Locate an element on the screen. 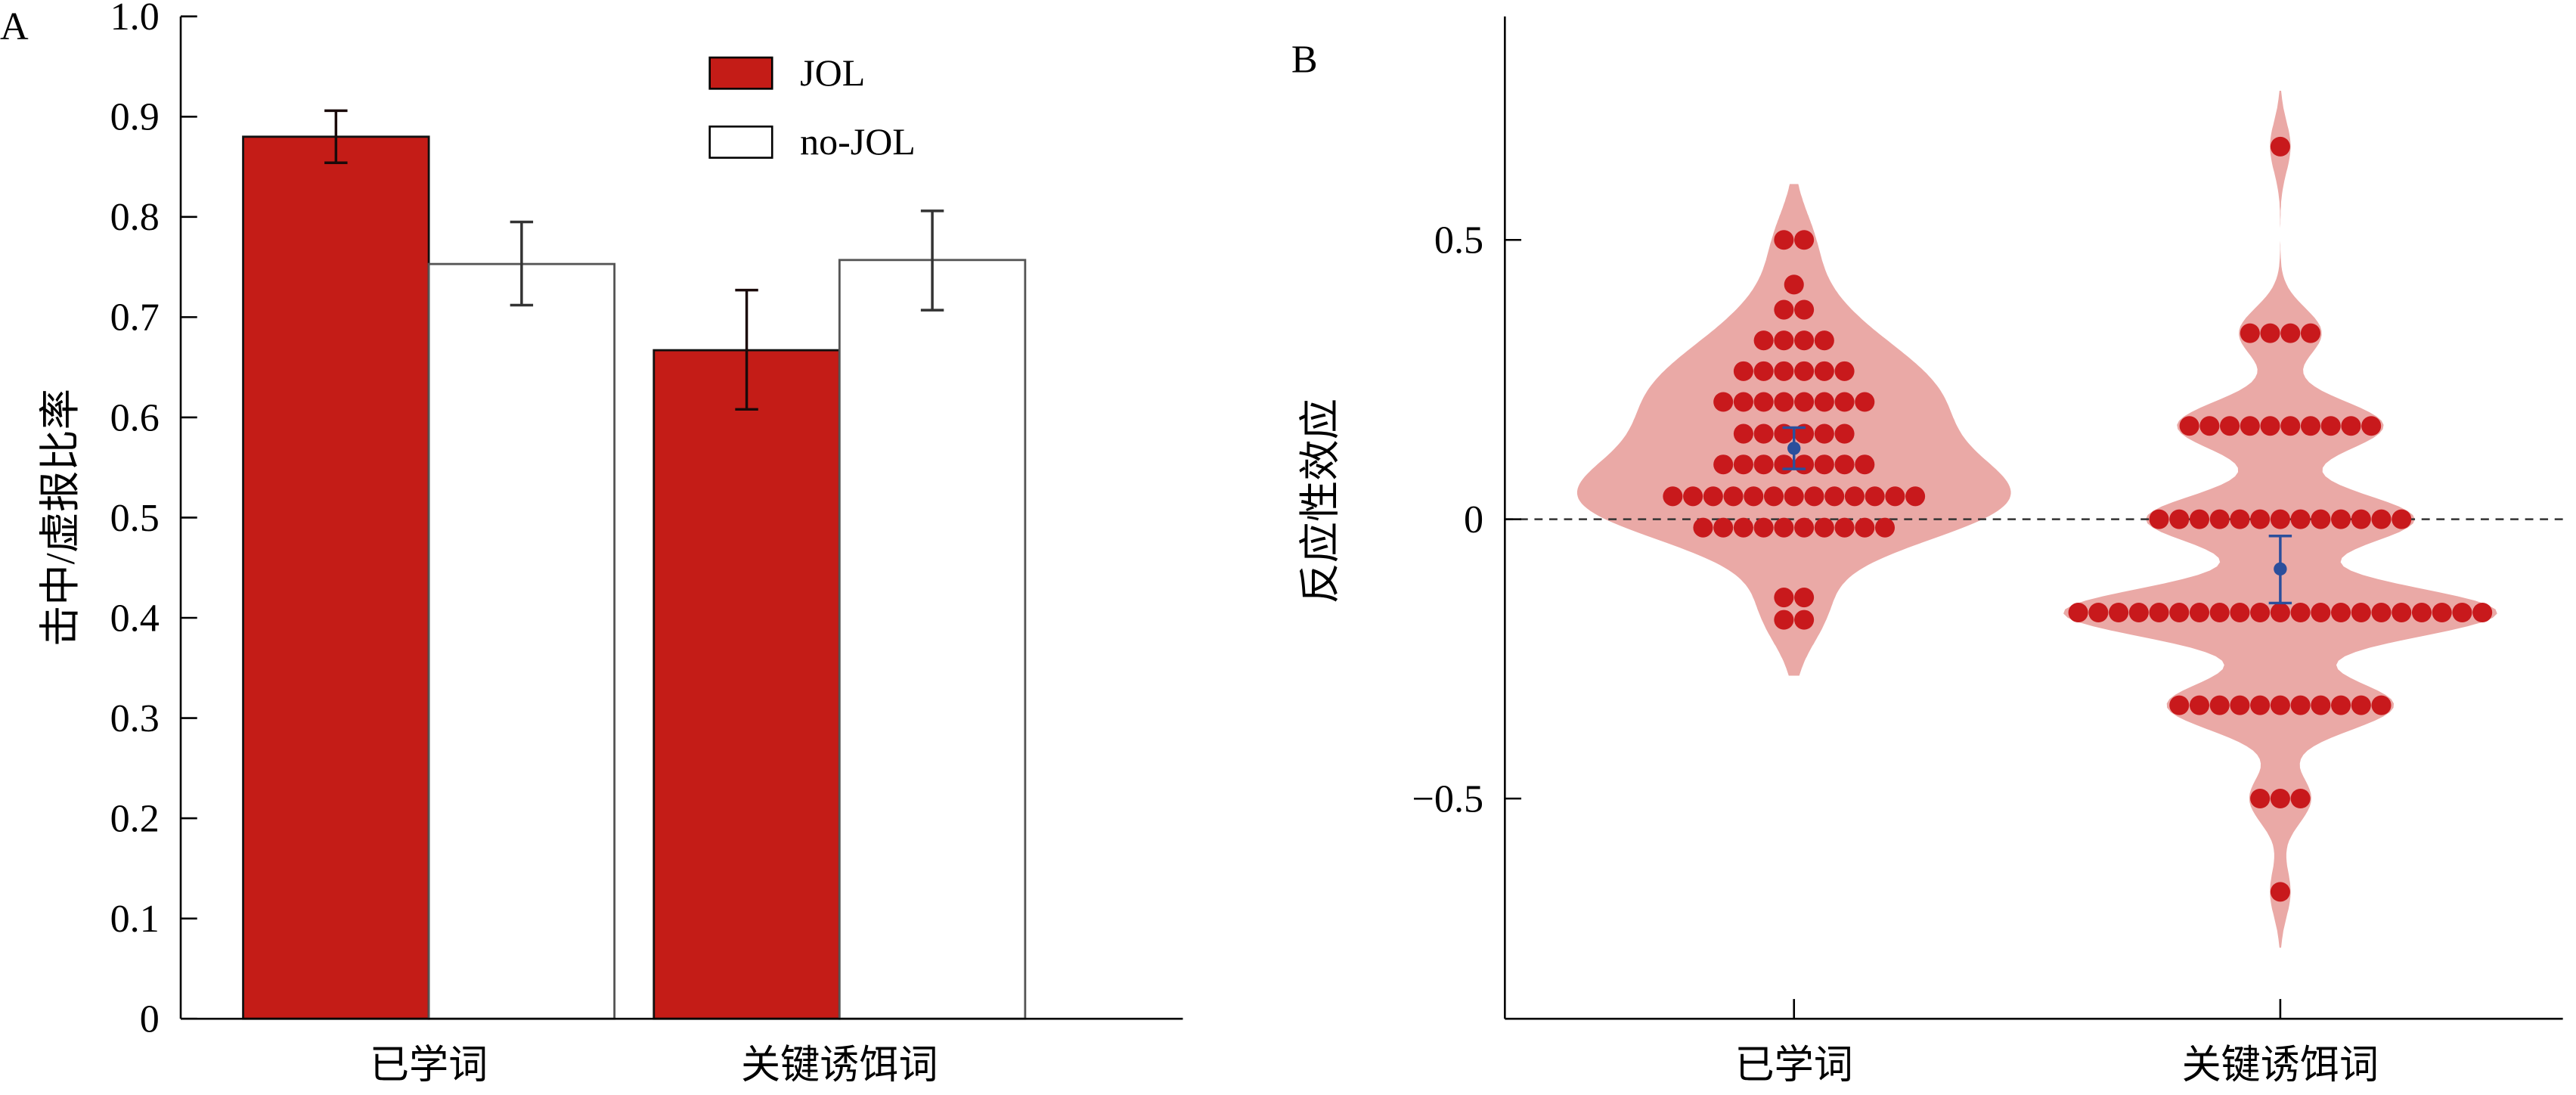  panel-a-y-tick-label: 0.9 is located at coordinates (135, 117).